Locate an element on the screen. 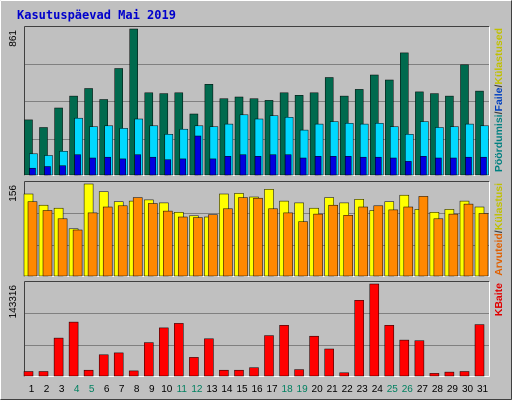 This screenshot has width=512, height=400. day-label: 8 is located at coordinates (137, 389).